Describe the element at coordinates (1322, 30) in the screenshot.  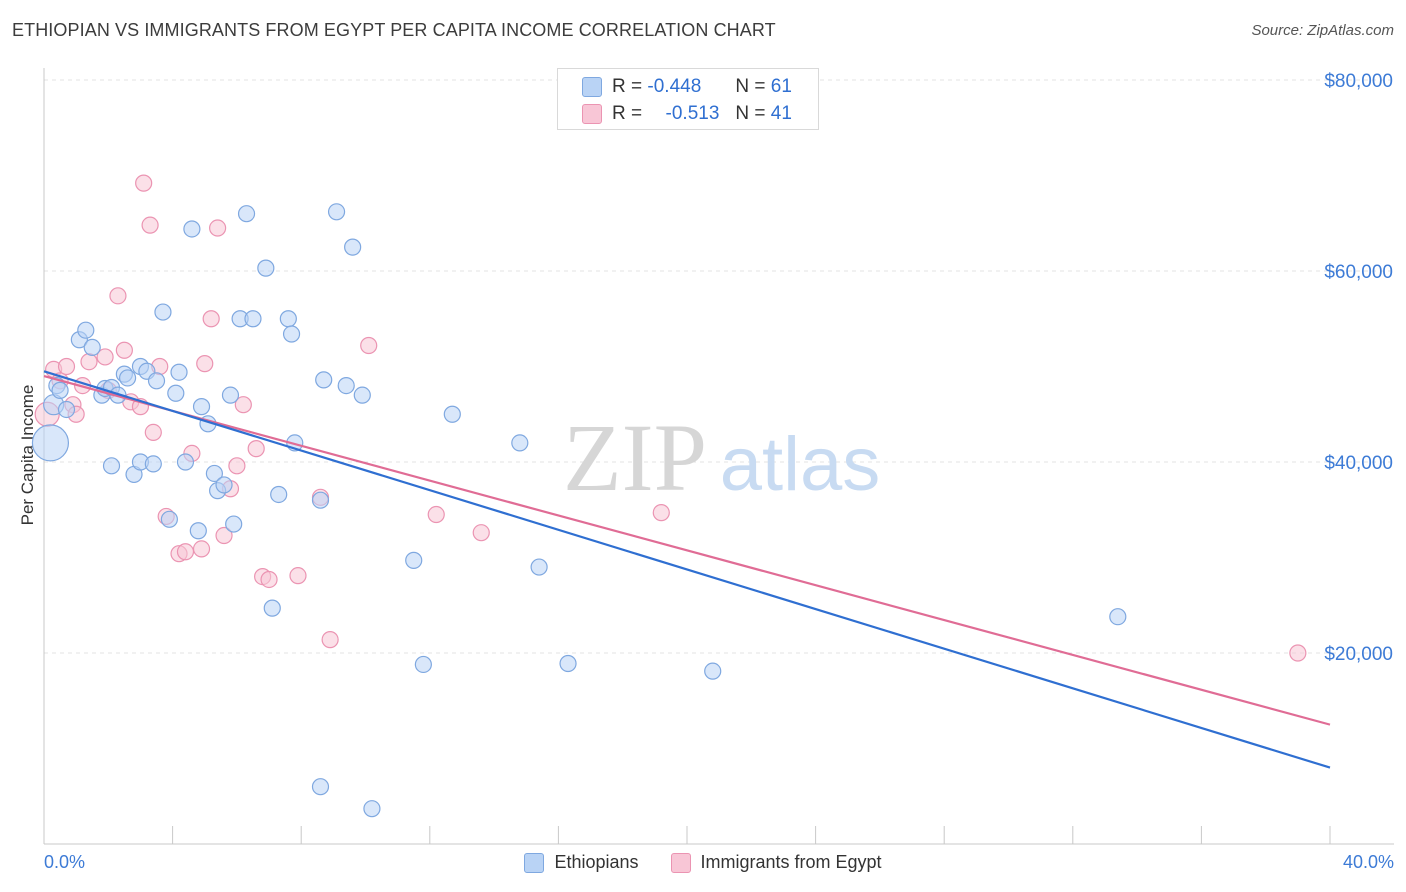
I see `source-label: Source: ZipAtlas.com` at that location.